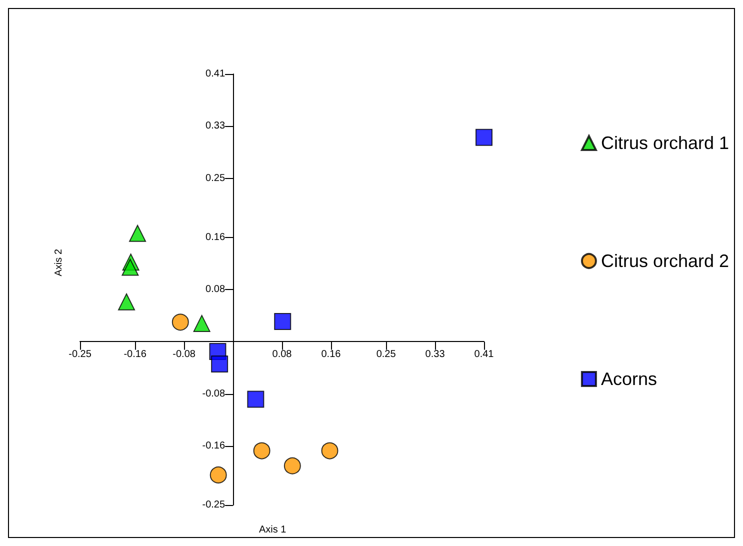  Describe the element at coordinates (435, 354) in the screenshot. I see `x-tick-label: 0.33` at that location.